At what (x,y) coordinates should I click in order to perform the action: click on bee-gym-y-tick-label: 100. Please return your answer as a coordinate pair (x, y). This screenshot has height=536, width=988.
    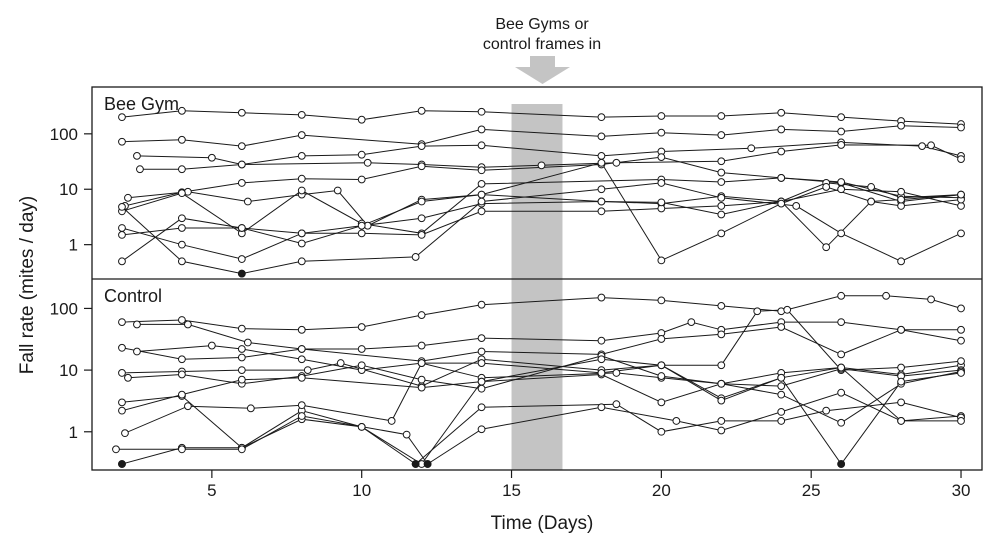
    Looking at the image, I should click on (64, 134).